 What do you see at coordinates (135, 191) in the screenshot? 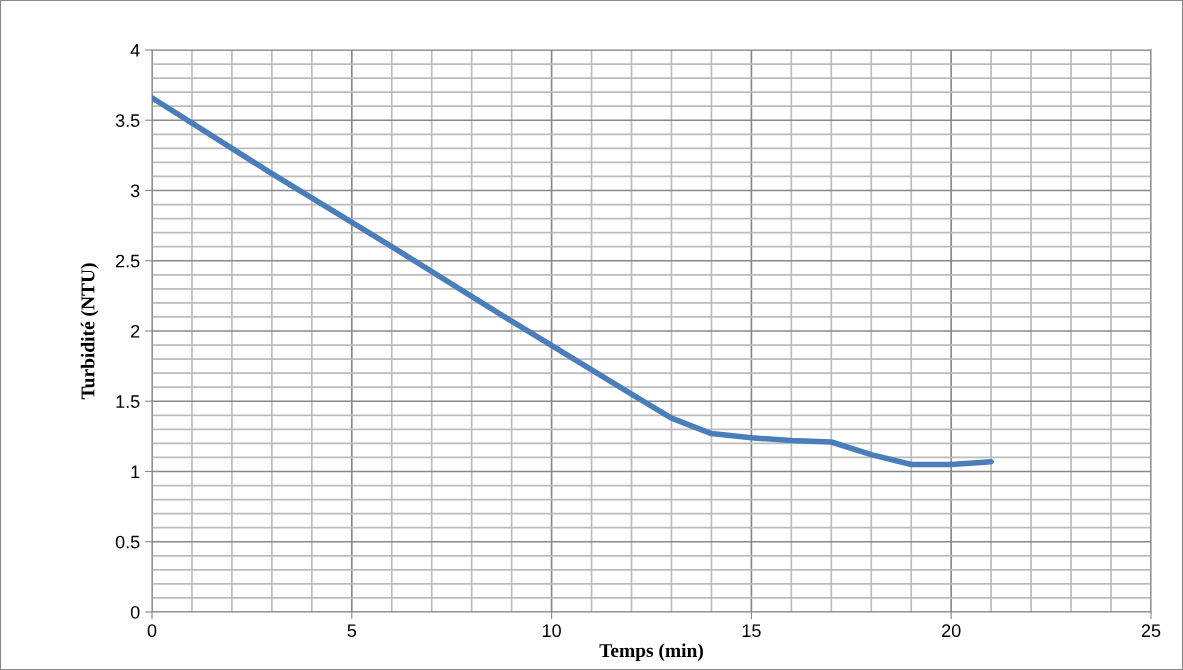
I see `y-tick-label: 3` at bounding box center [135, 191].